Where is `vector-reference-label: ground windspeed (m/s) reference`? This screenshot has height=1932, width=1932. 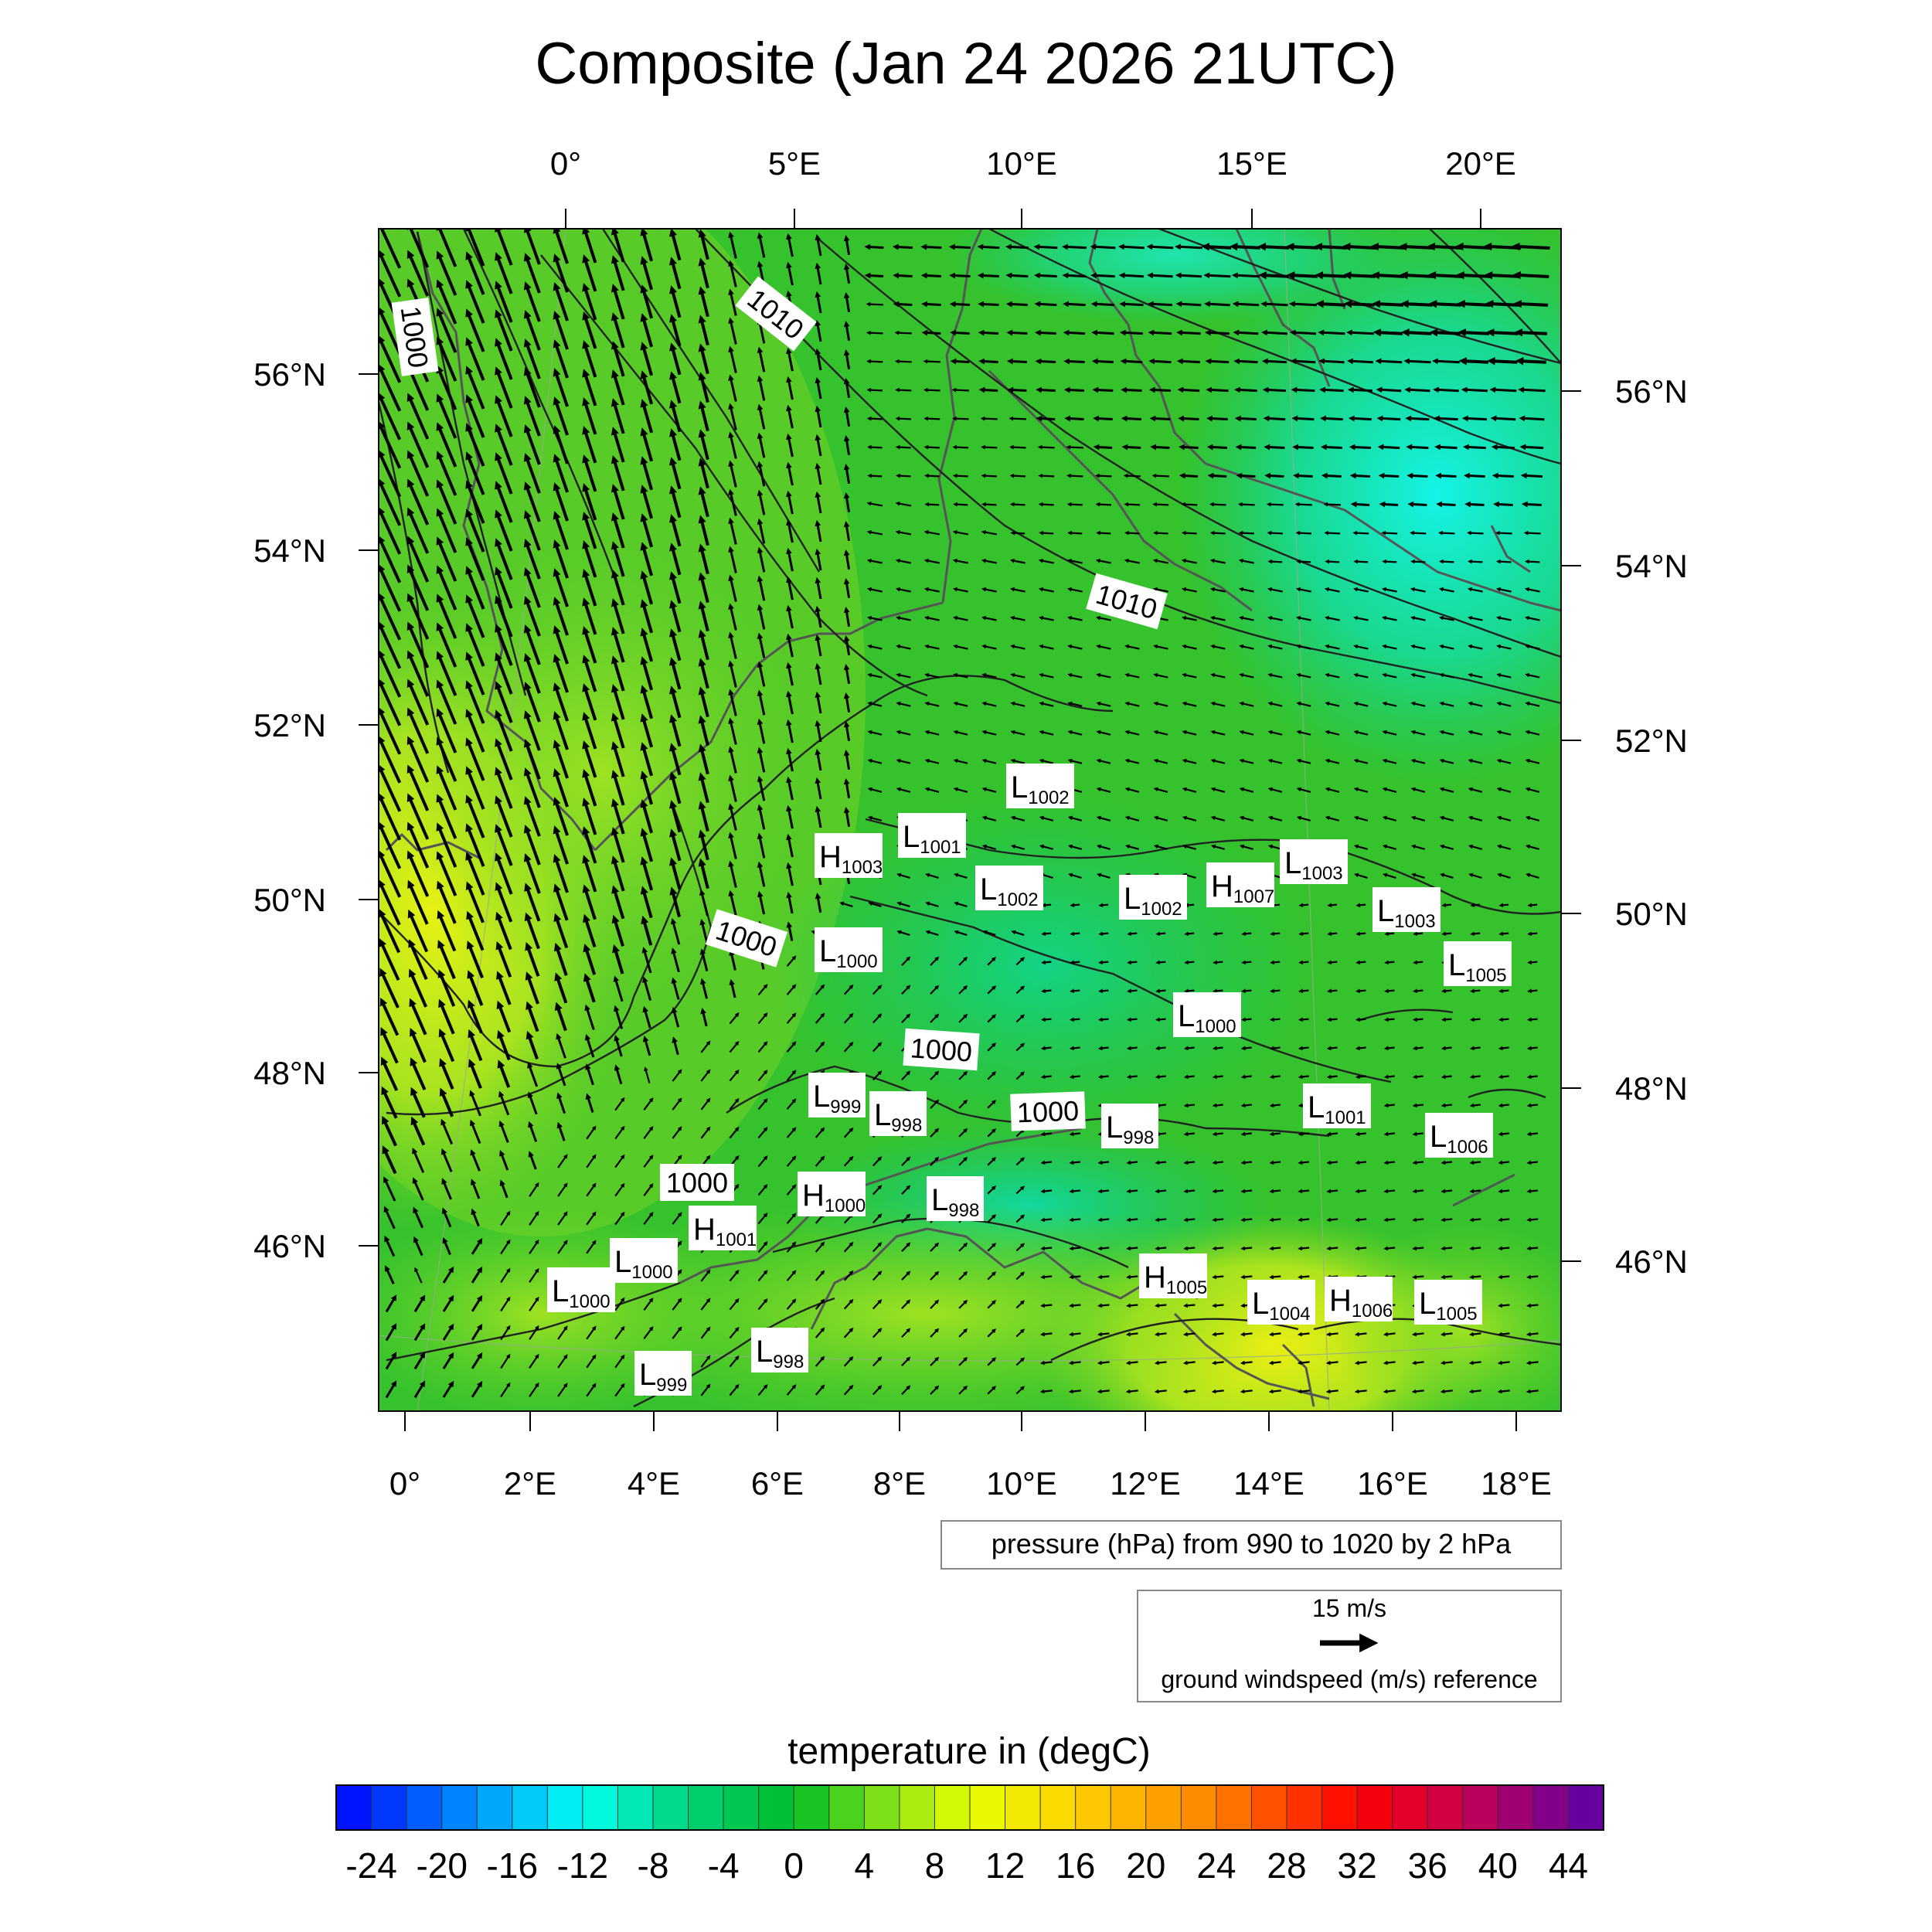
vector-reference-label: ground windspeed (m/s) reference is located at coordinates (1349, 1679).